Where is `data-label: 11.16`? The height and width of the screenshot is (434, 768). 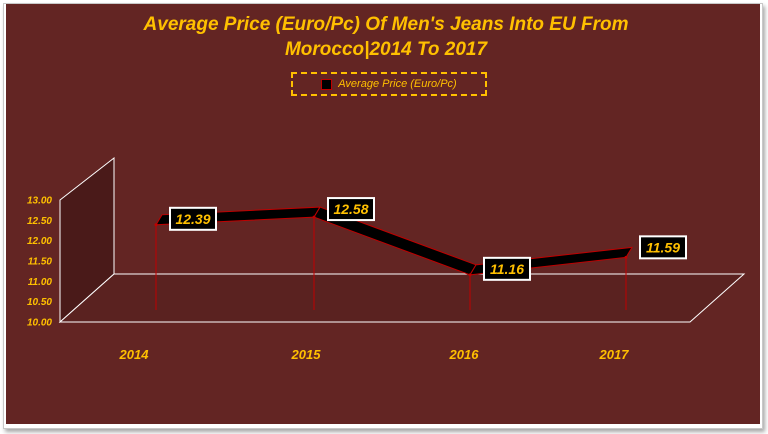 data-label: 11.16 is located at coordinates (507, 269).